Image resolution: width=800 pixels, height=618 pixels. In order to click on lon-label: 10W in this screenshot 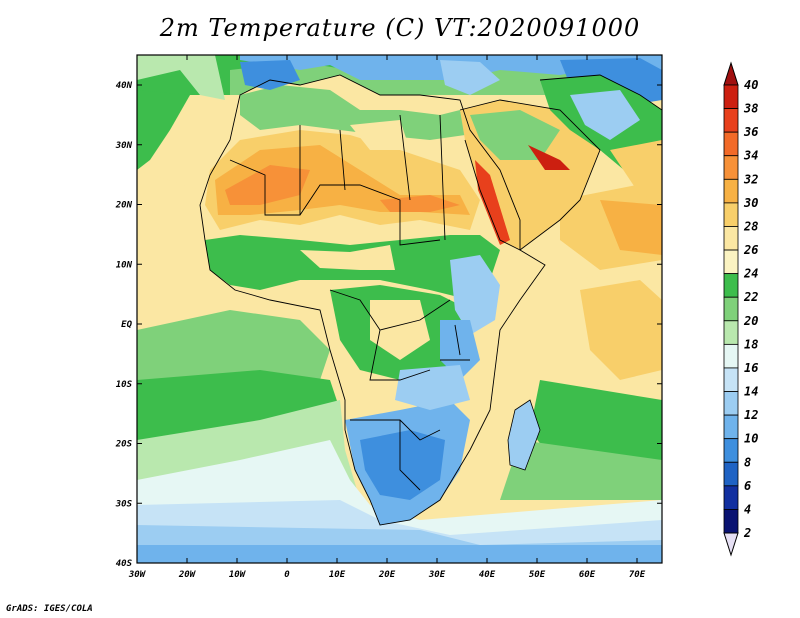, I will do `click(238, 575)`.